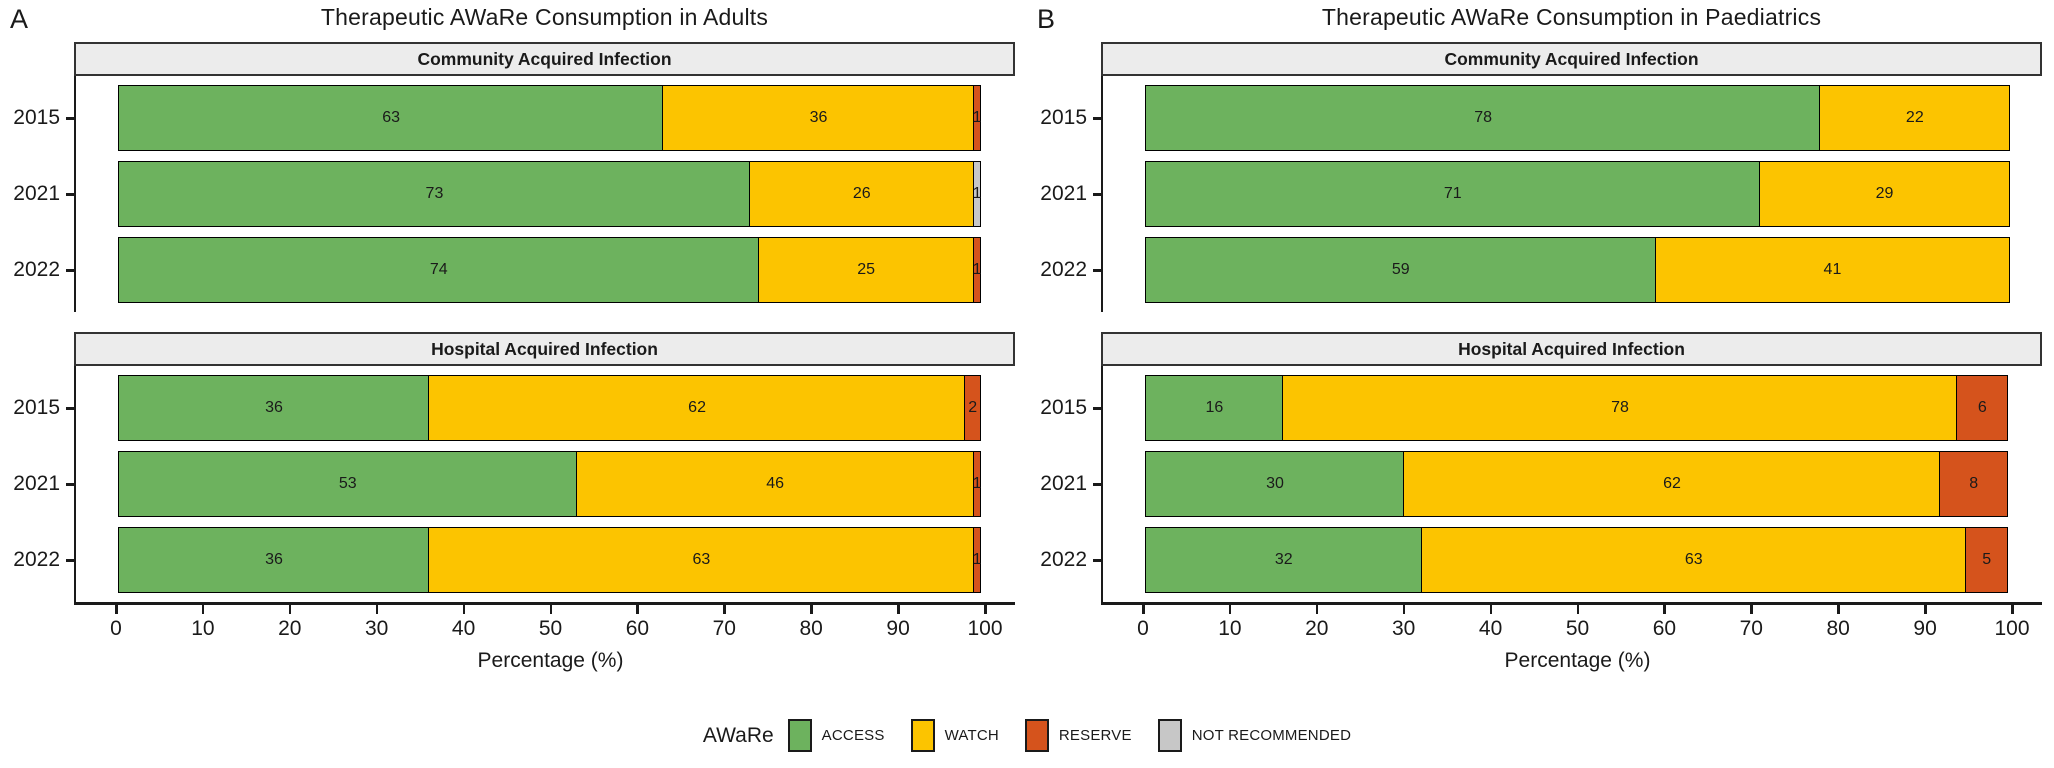 The height and width of the screenshot is (768, 2054). What do you see at coordinates (1664, 628) in the screenshot?
I see `x-axis-tick-label: 60` at bounding box center [1664, 628].